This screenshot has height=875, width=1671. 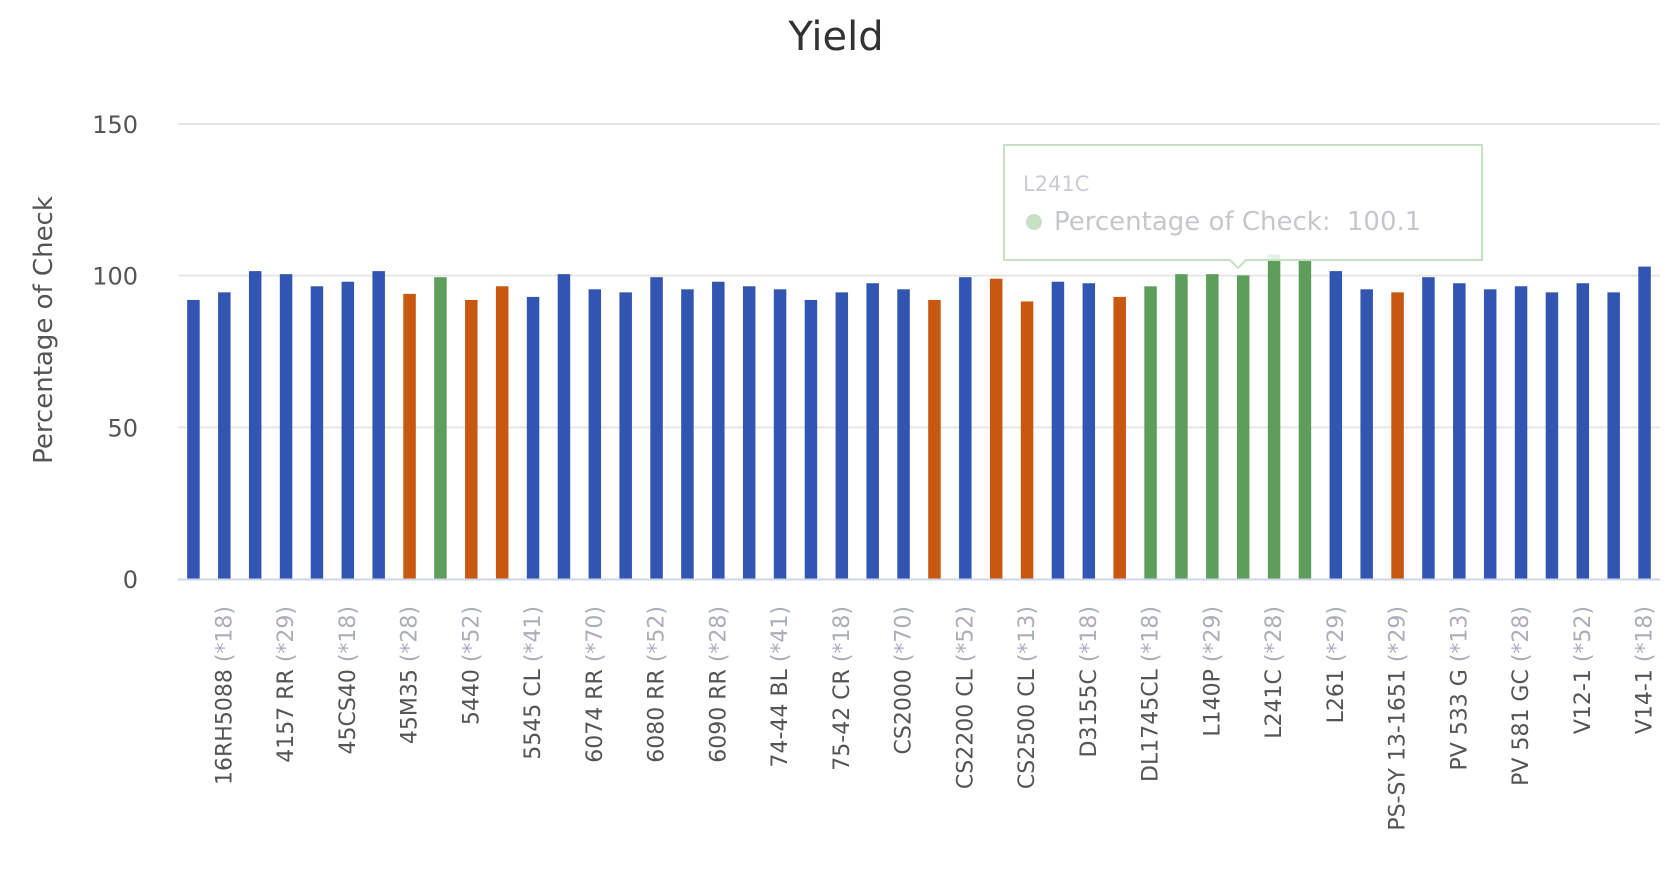 I want to click on x-tick-name: 5545 CL, so click(x=533, y=713).